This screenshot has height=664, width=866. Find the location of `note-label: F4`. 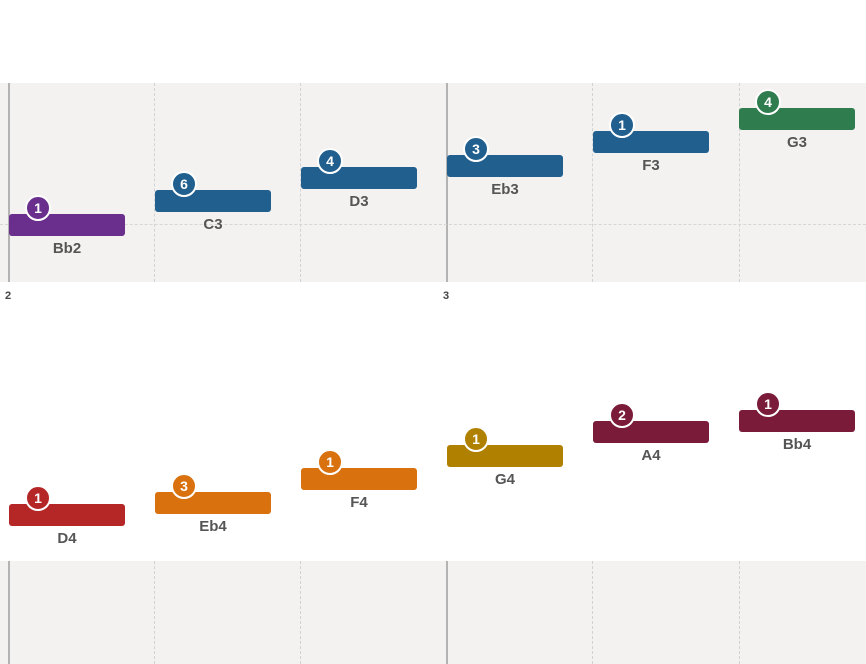

note-label: F4 is located at coordinates (359, 502).